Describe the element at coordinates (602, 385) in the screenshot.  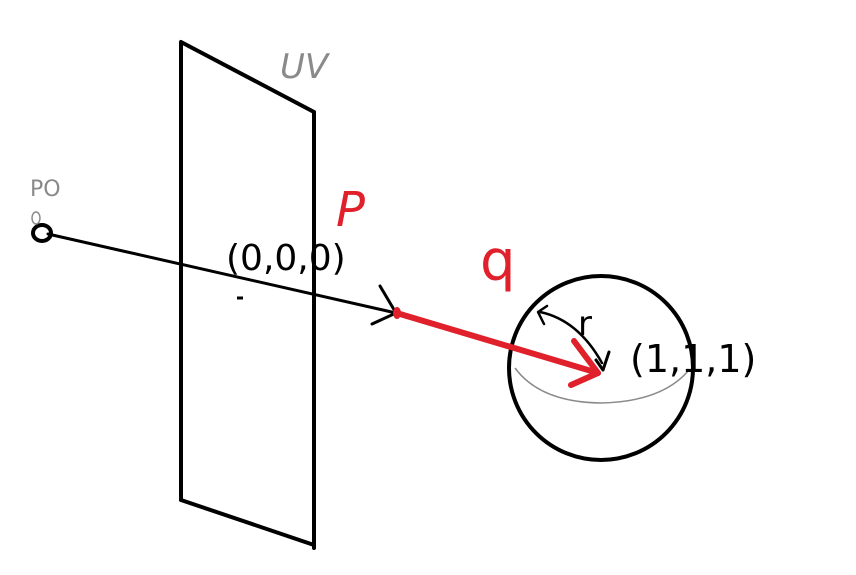
I see `sphere-equator` at that location.